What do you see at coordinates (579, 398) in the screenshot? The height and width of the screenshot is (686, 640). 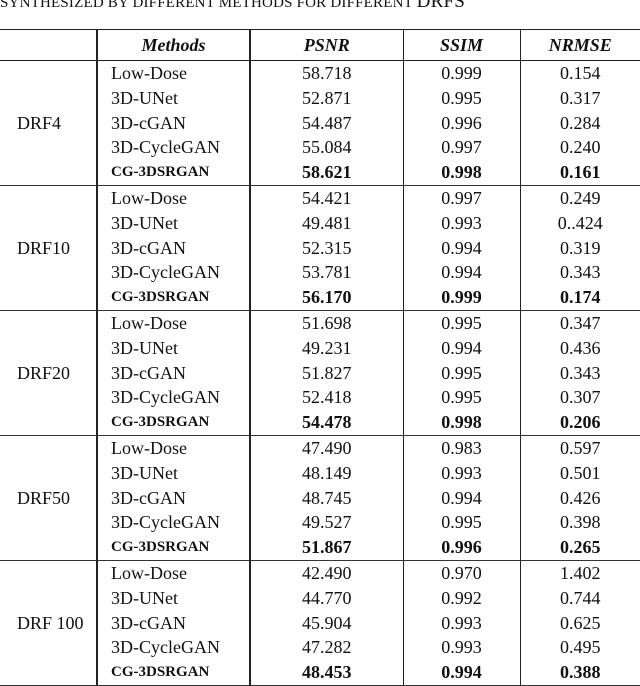 I see `nrmse-cell: 0.307` at bounding box center [579, 398].